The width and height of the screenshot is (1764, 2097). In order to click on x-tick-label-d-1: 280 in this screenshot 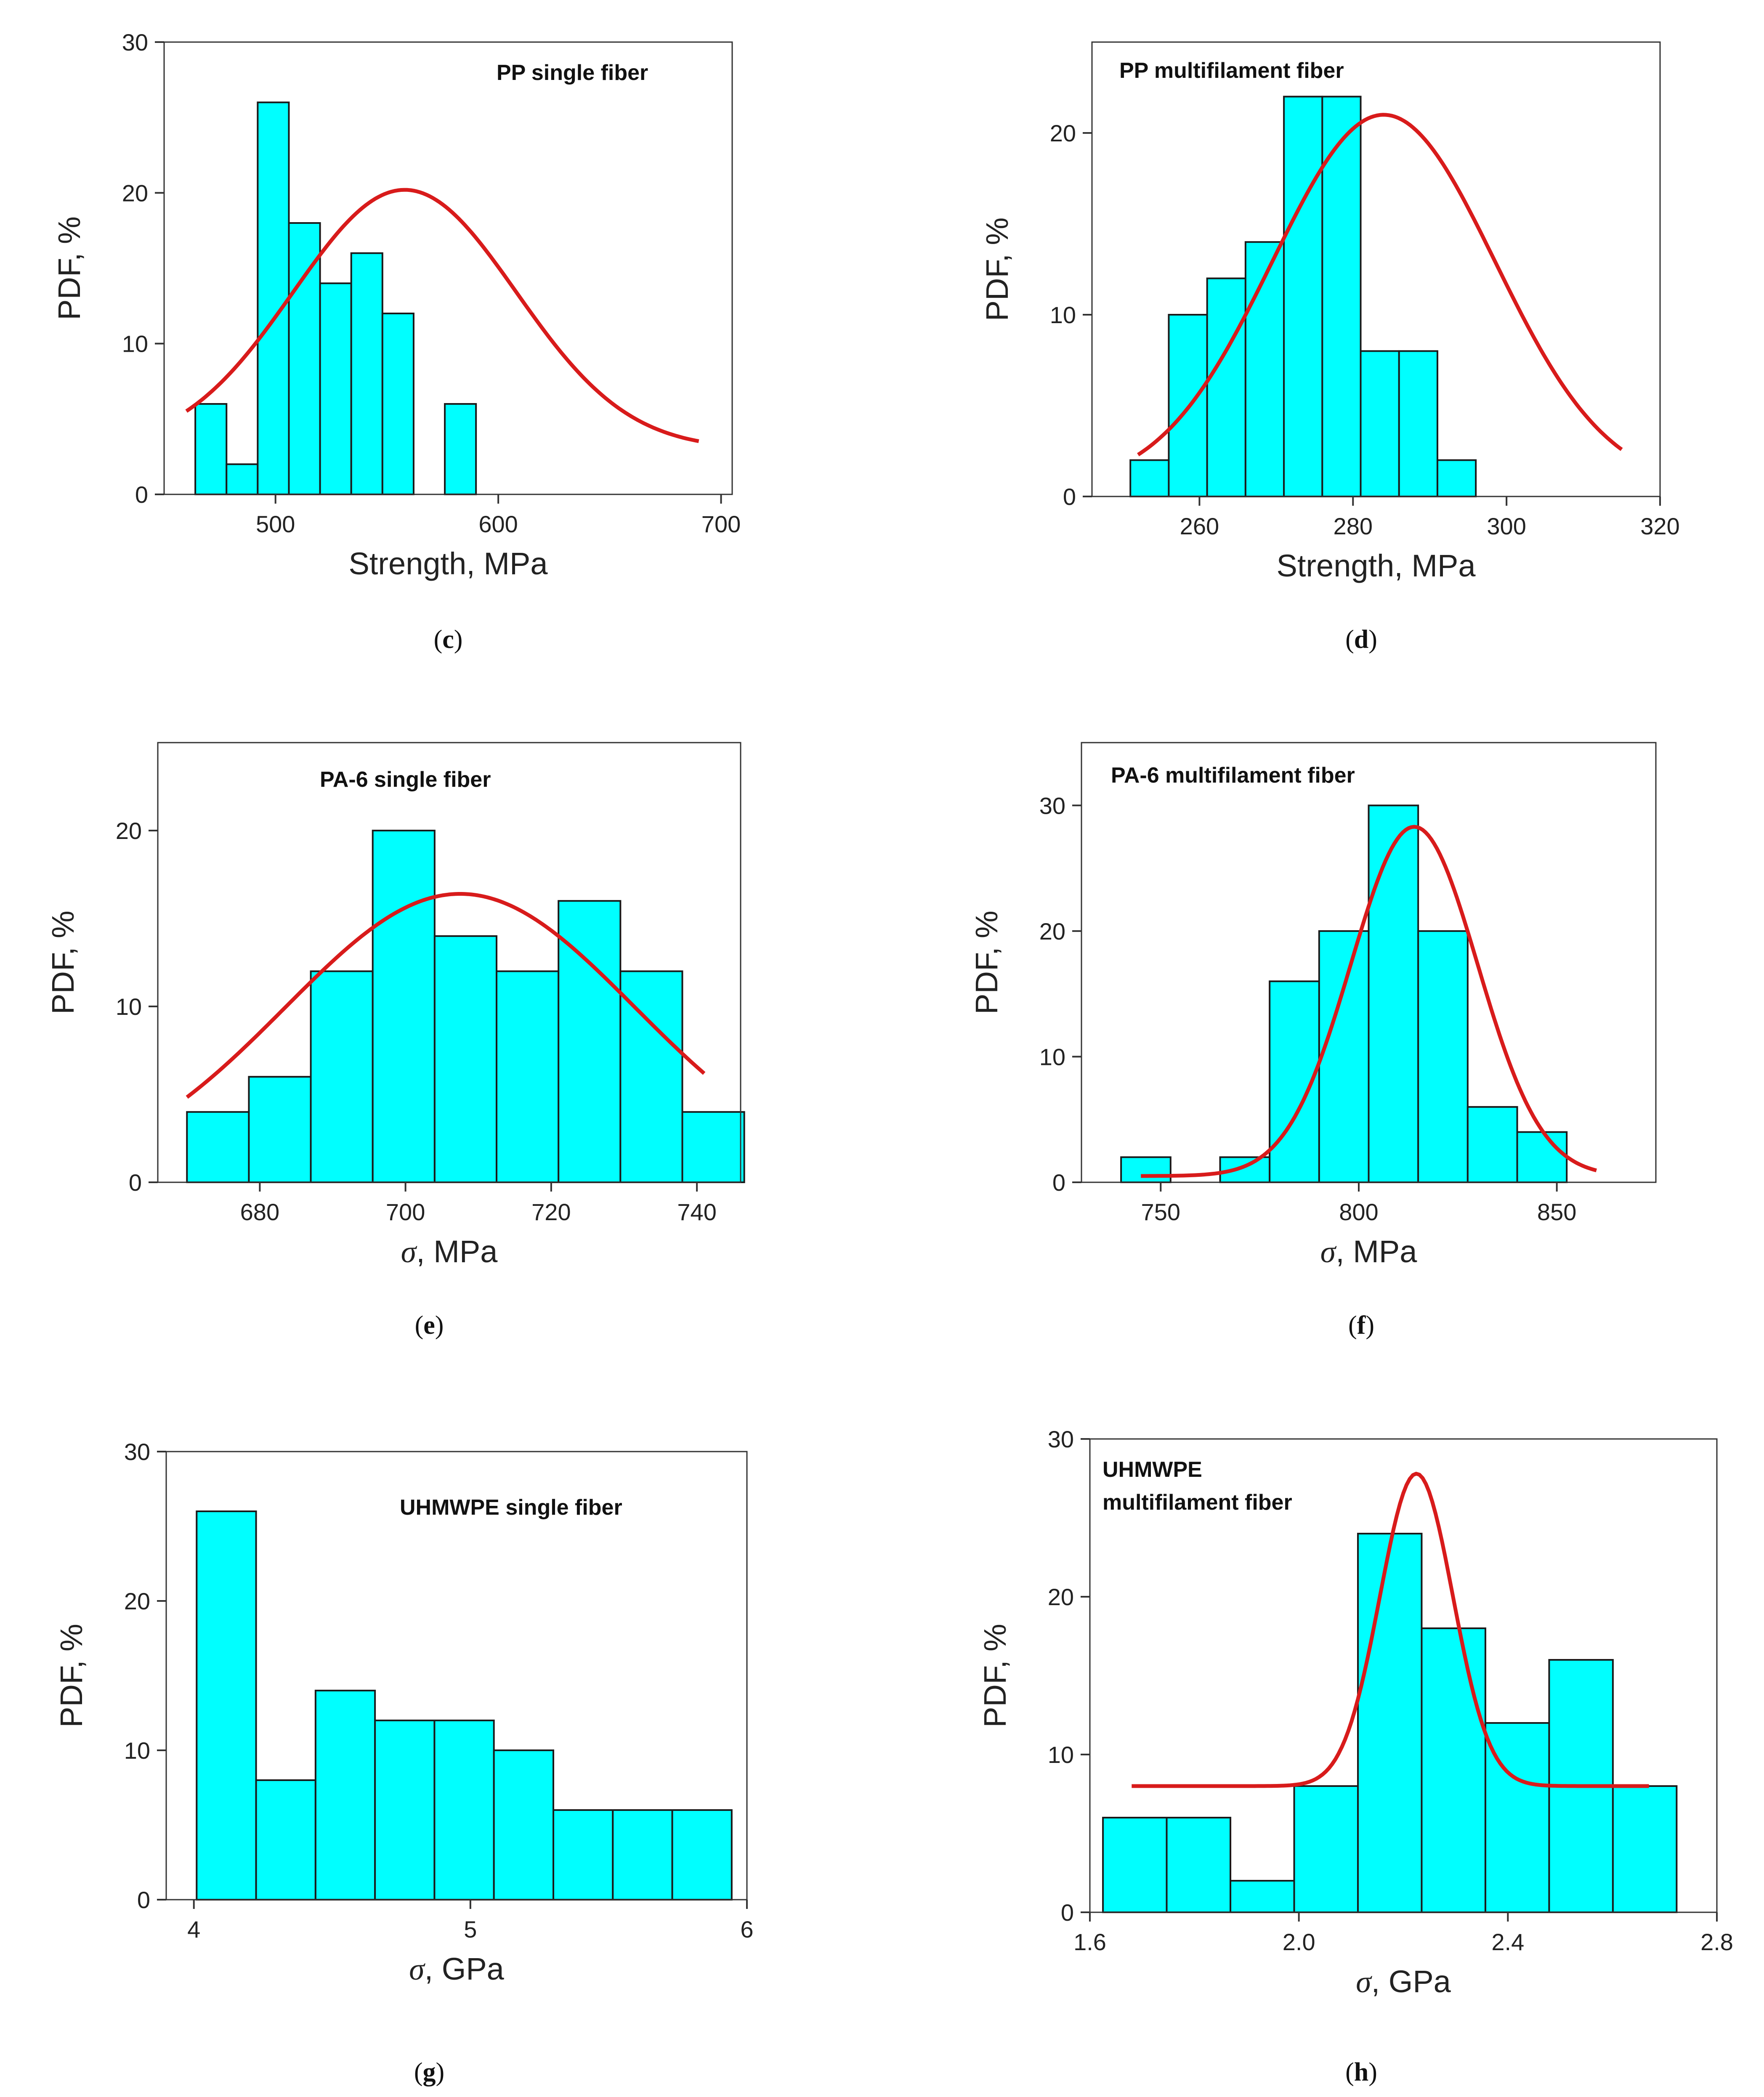, I will do `click(1354, 526)`.